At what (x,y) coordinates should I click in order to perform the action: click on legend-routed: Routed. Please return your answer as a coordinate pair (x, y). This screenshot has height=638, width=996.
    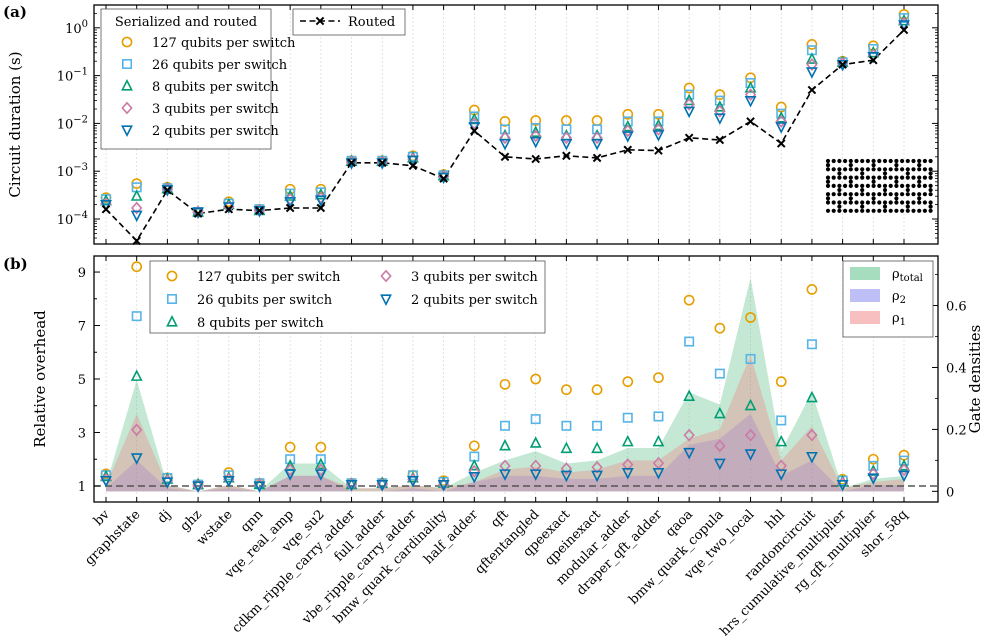
    Looking at the image, I should click on (349, 22).